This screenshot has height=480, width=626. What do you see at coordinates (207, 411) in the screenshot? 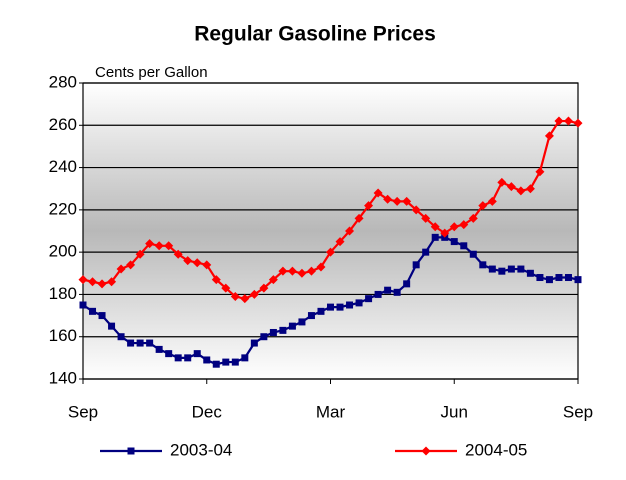
I see `x-tick-label: Dec` at bounding box center [207, 411].